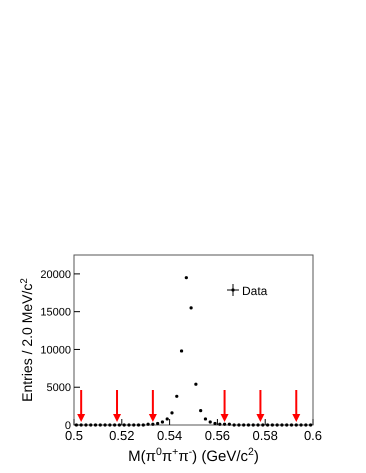 This screenshot has height=473, width=366. I want to click on y-tick-label: 15000, so click(55, 312).